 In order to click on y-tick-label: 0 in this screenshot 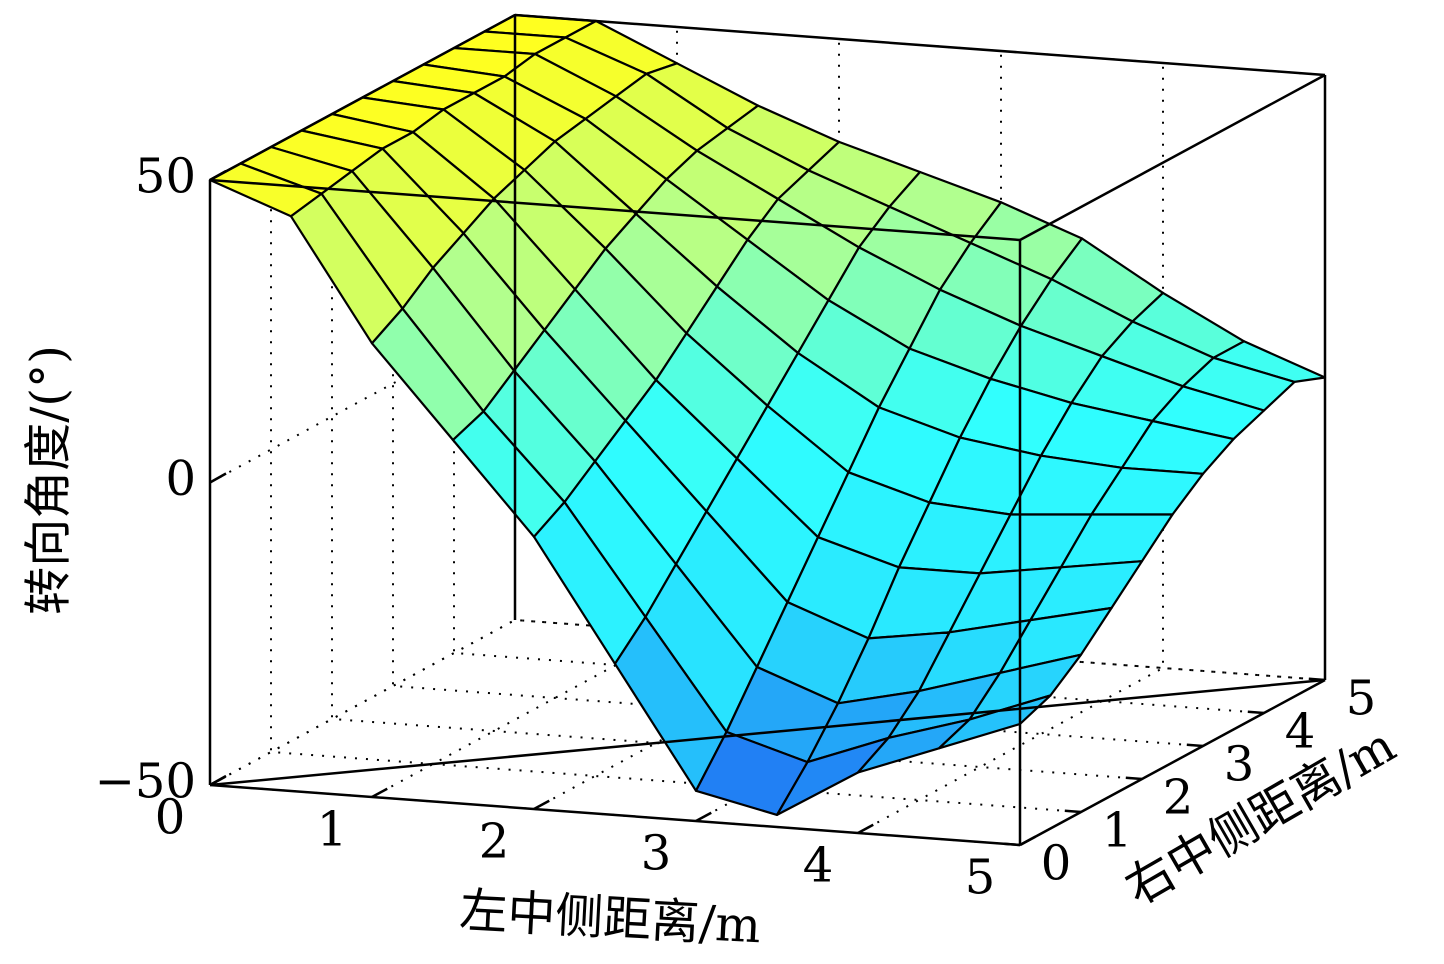, I will do `click(1056, 864)`.